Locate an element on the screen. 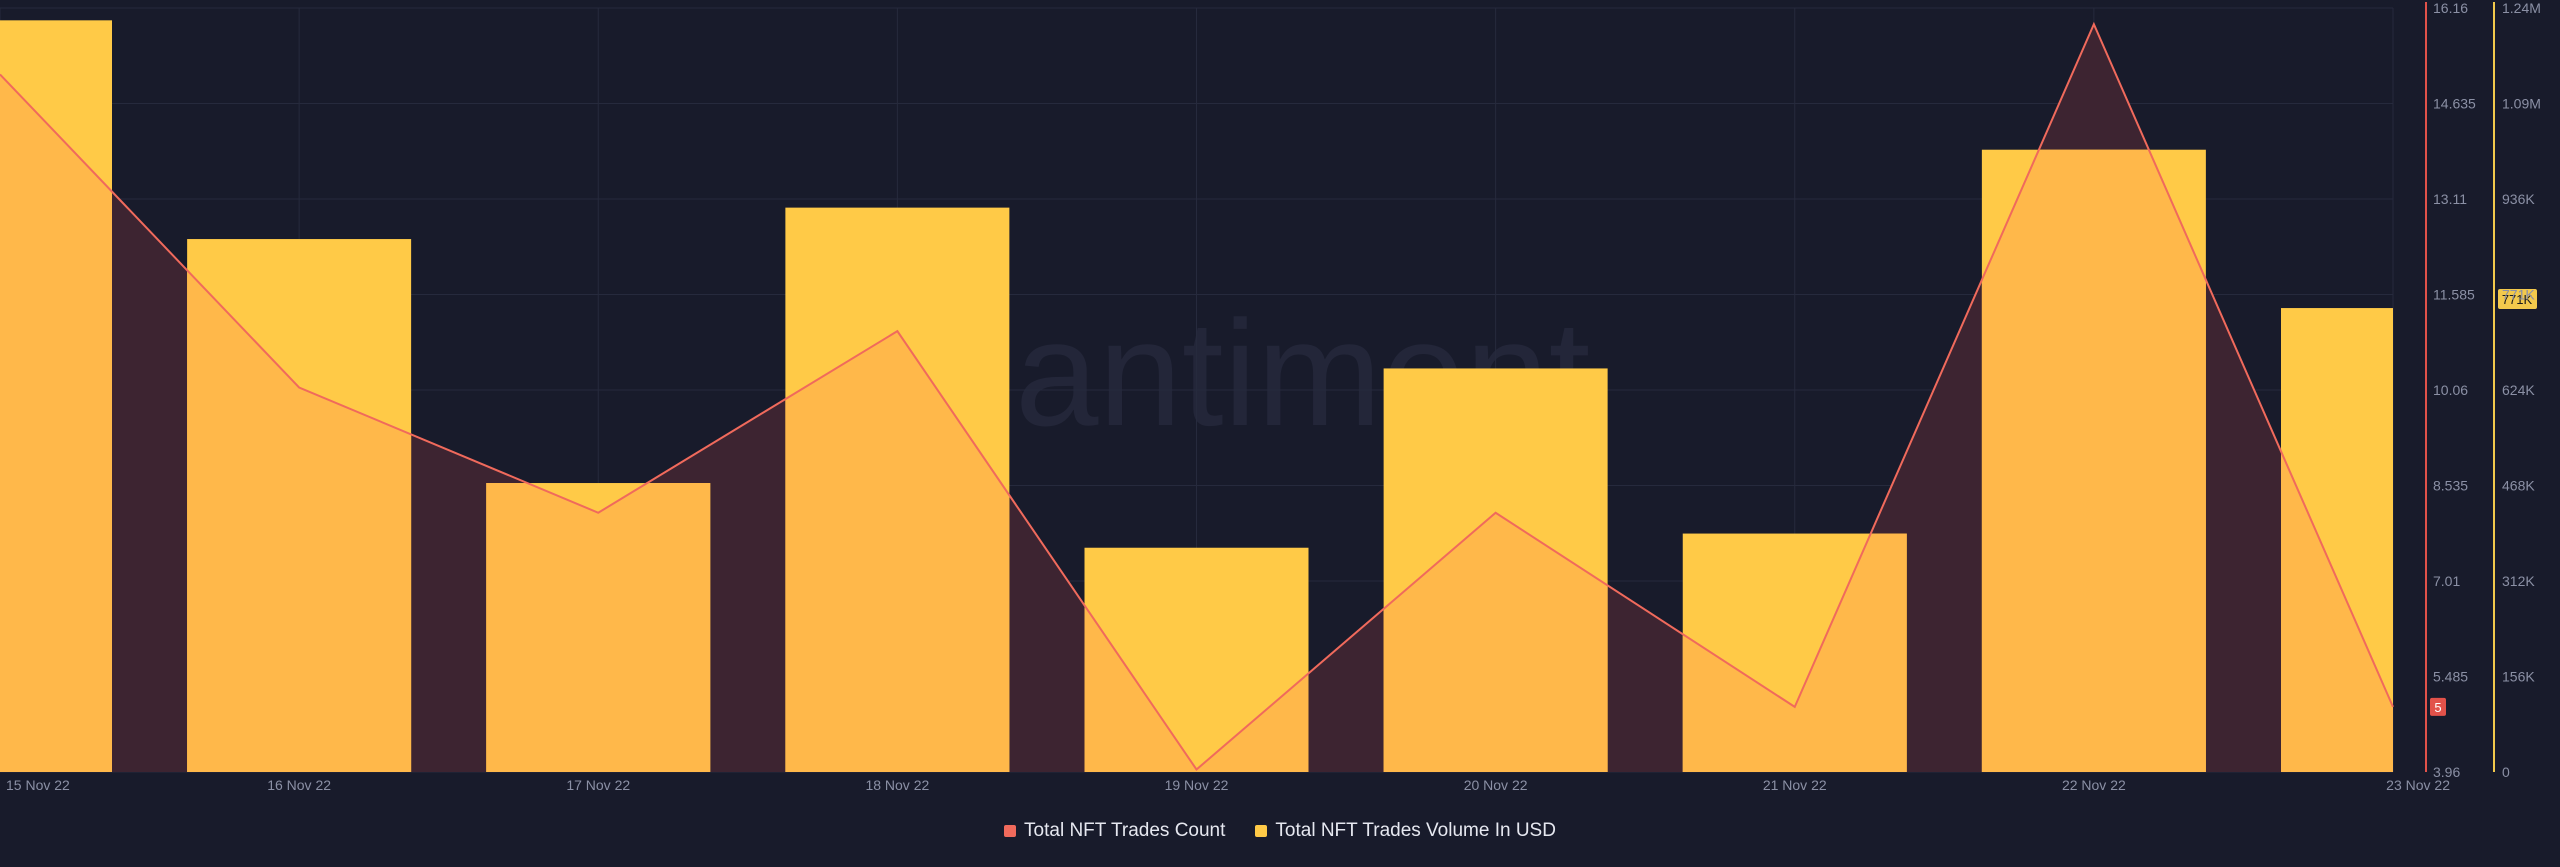 The height and width of the screenshot is (867, 2560). legend-label-volume: Total NFT Trades Volume In USD is located at coordinates (1415, 830).